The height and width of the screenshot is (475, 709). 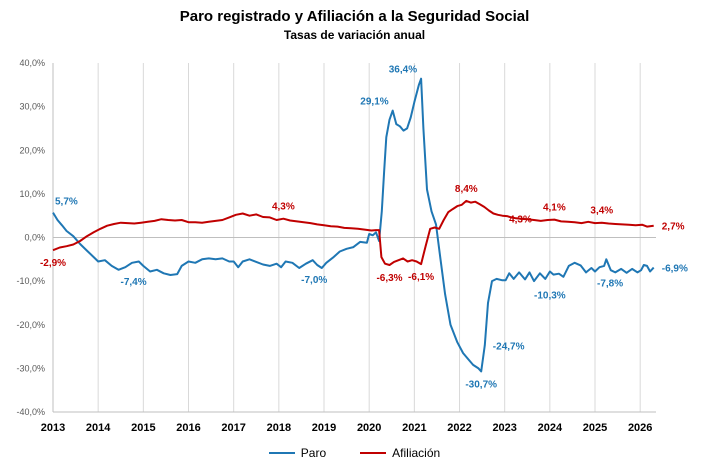 I want to click on data-label-paro: -30,7%, so click(x=481, y=384).